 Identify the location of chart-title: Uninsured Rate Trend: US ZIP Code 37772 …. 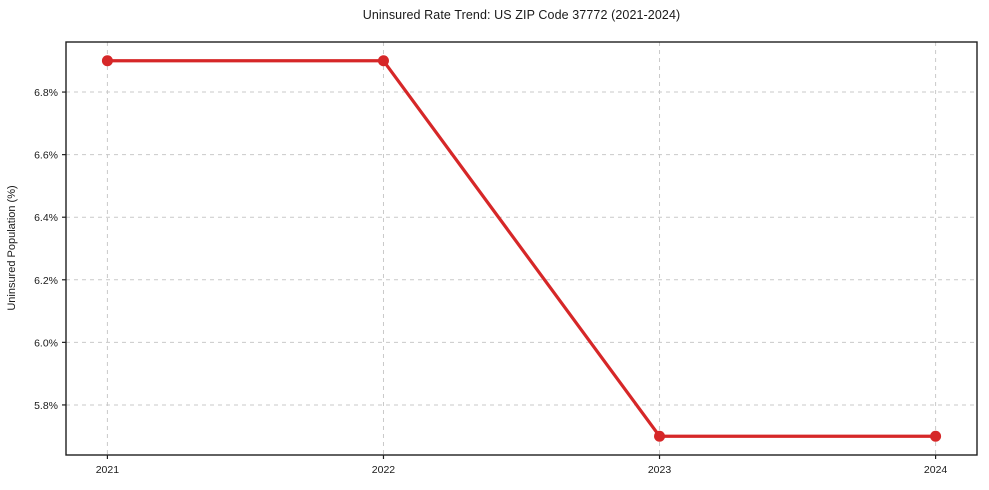
(521, 15).